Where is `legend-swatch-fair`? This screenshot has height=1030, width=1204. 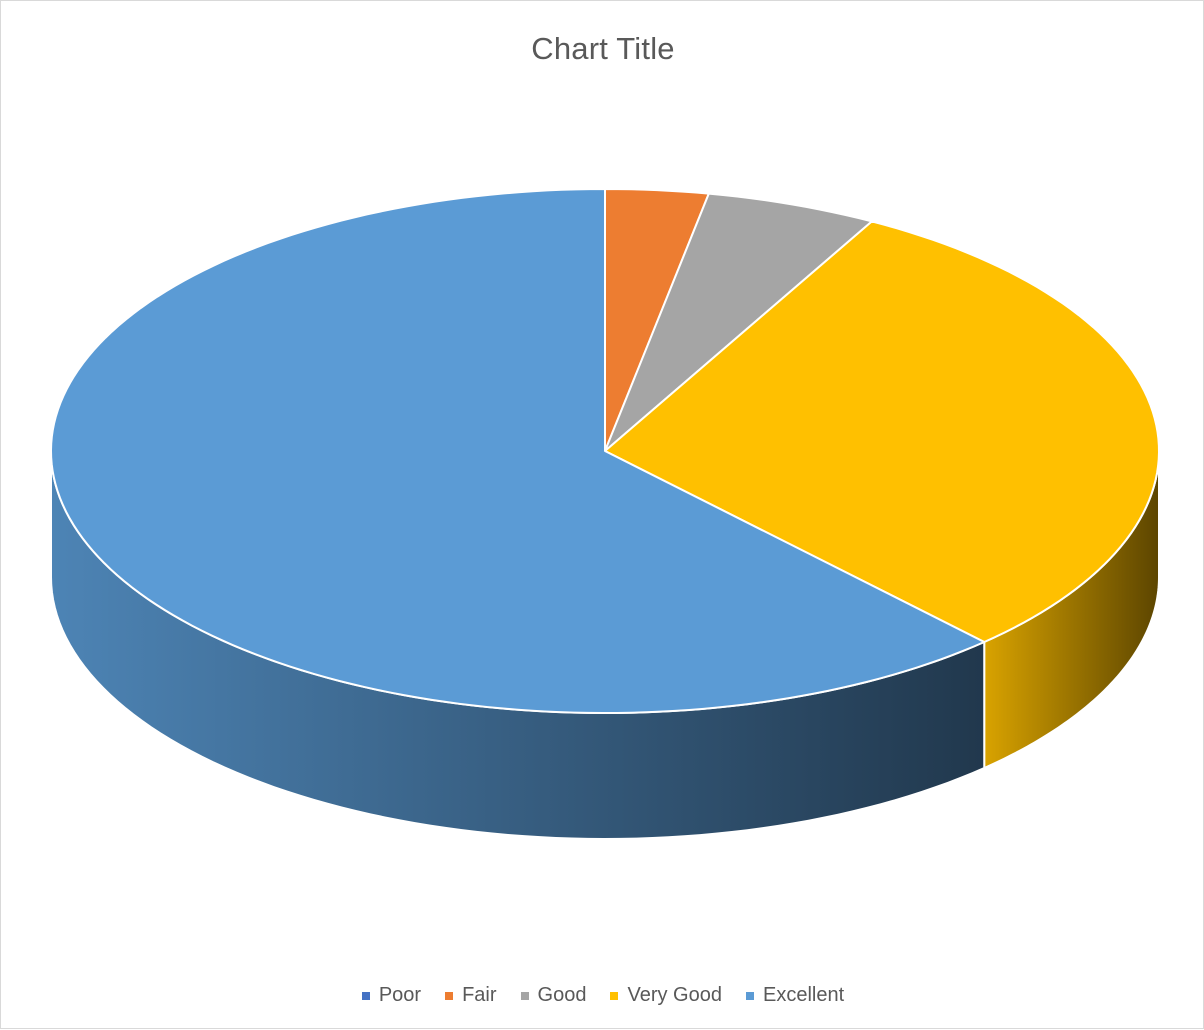
legend-swatch-fair is located at coordinates (449, 995).